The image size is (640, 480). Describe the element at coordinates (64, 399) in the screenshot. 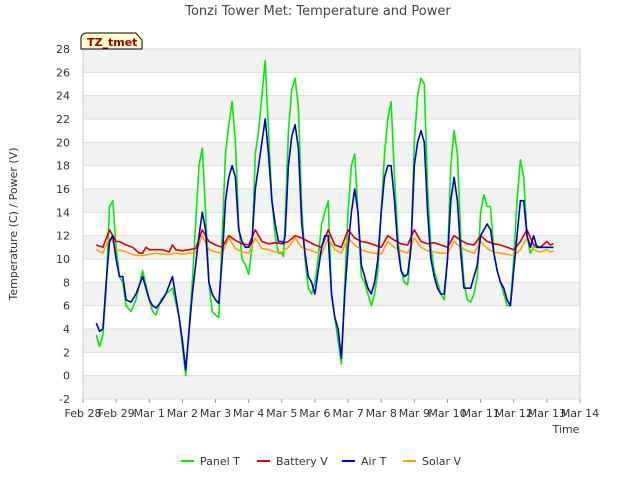

I see `y-tick-label: -2` at that location.